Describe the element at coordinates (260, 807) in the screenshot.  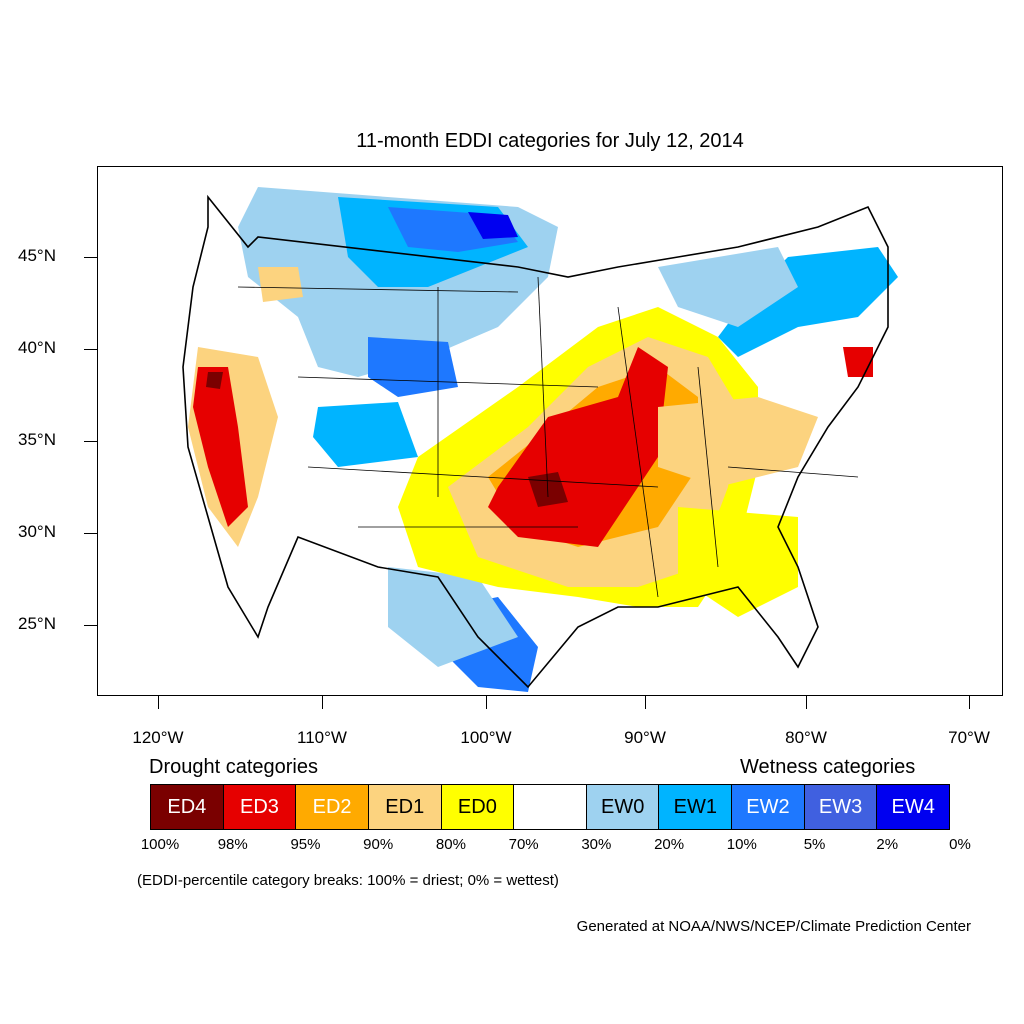
I see `legend-cell-ed3: ED3` at that location.